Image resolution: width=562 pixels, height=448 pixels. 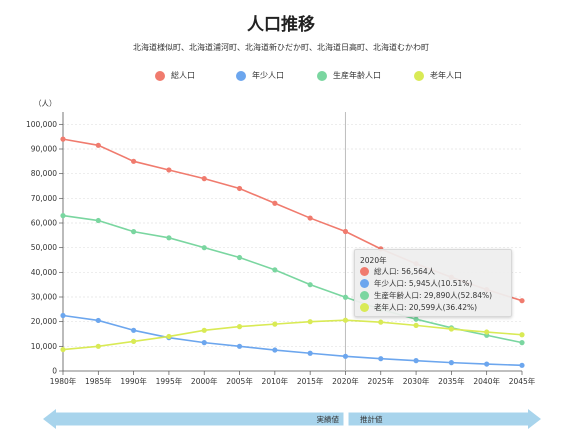 What do you see at coordinates (63, 381) in the screenshot?
I see `x-tick-label: 1980年` at bounding box center [63, 381].